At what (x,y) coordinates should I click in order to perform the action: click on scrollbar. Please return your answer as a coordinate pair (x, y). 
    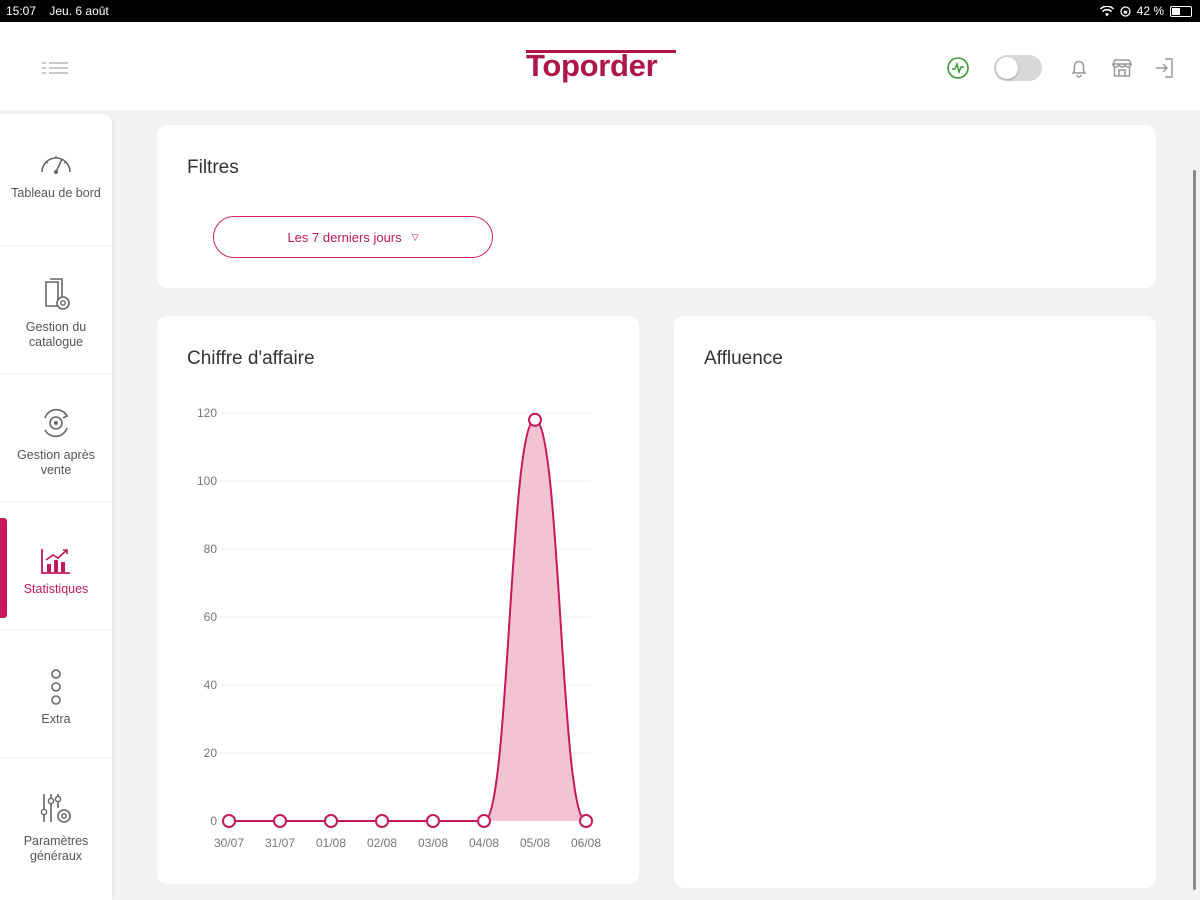
    Looking at the image, I should click on (1194, 530).